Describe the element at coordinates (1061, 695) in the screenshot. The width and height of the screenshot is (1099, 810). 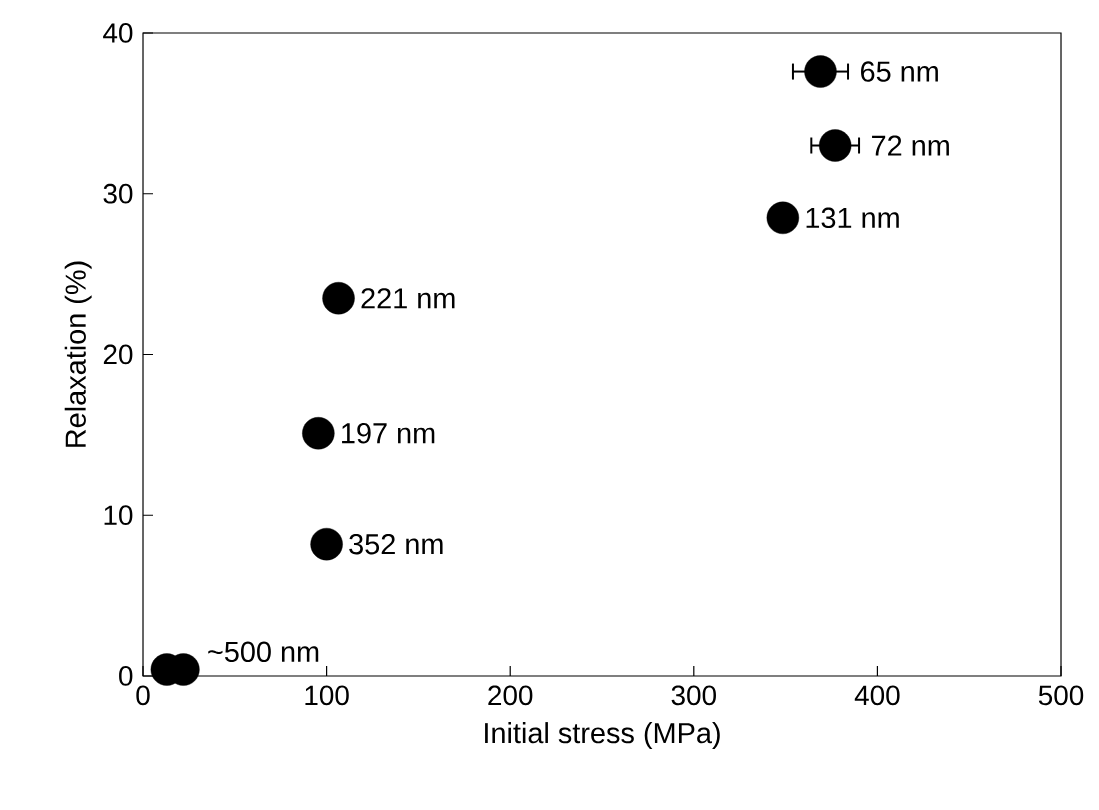
I see `x-tick-label: 500` at that location.